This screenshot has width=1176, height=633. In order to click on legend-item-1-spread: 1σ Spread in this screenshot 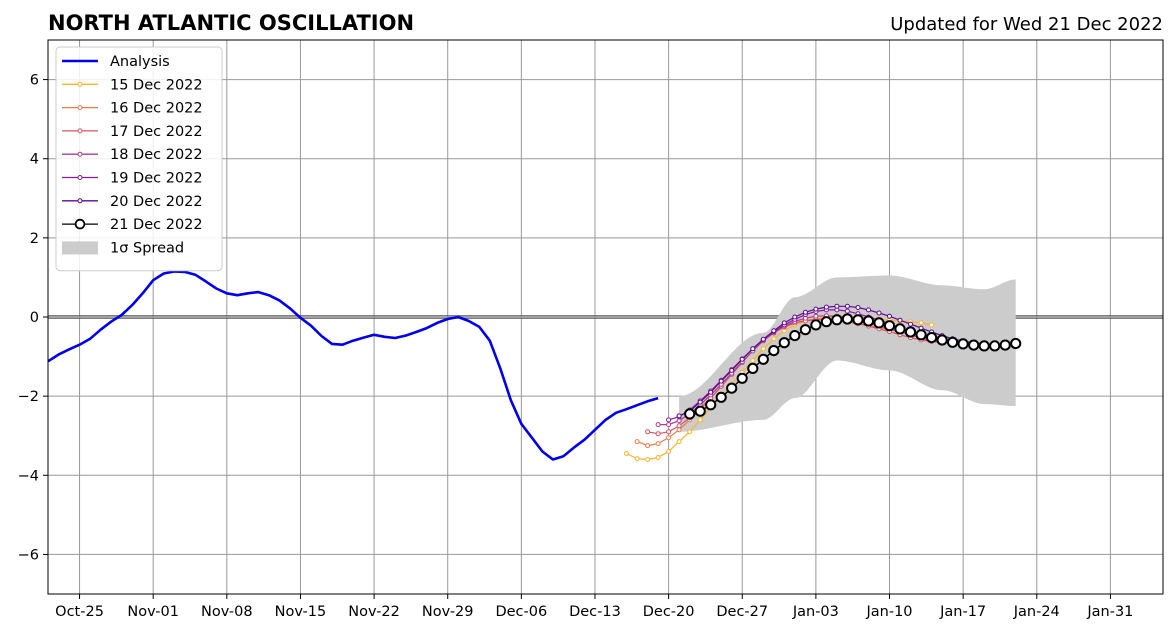, I will do `click(123, 248)`.